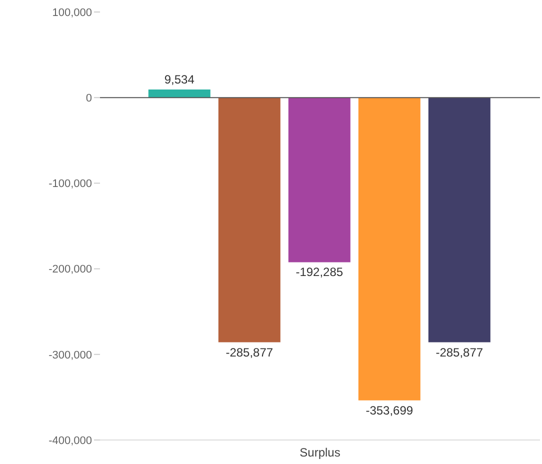 This screenshot has width=542, height=464. What do you see at coordinates (179, 79) in the screenshot?
I see `data-label: 9,534` at bounding box center [179, 79].